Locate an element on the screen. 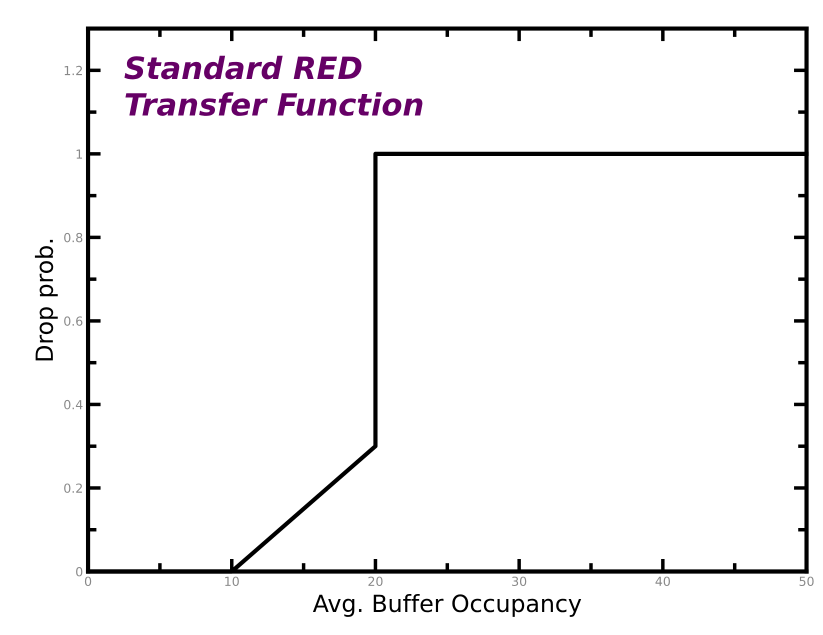 The image size is (823, 635). y-tick-label: 0.8 is located at coordinates (73, 237).